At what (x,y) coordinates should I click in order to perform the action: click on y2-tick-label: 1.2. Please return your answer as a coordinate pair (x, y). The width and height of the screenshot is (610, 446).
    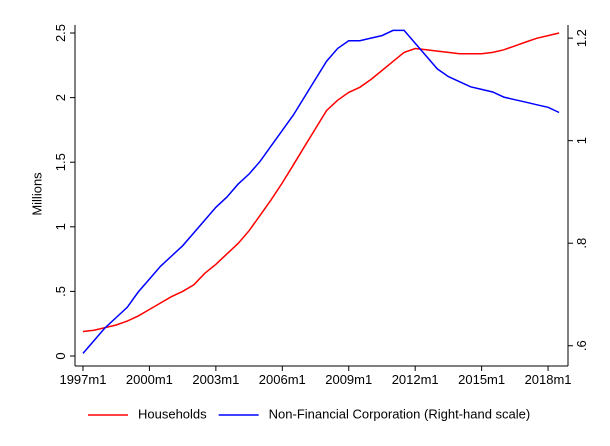
    Looking at the image, I should click on (581, 38).